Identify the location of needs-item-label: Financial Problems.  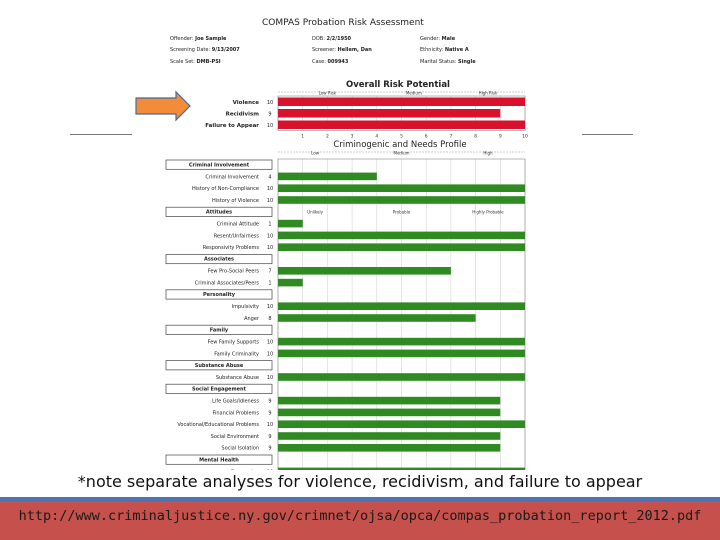
(235, 413).